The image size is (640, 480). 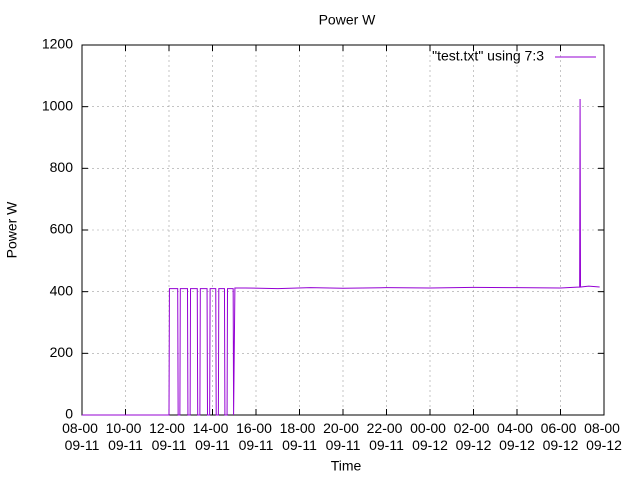 What do you see at coordinates (430, 436) in the screenshot?
I see `x-tick-label: 00-00 09-12` at bounding box center [430, 436].